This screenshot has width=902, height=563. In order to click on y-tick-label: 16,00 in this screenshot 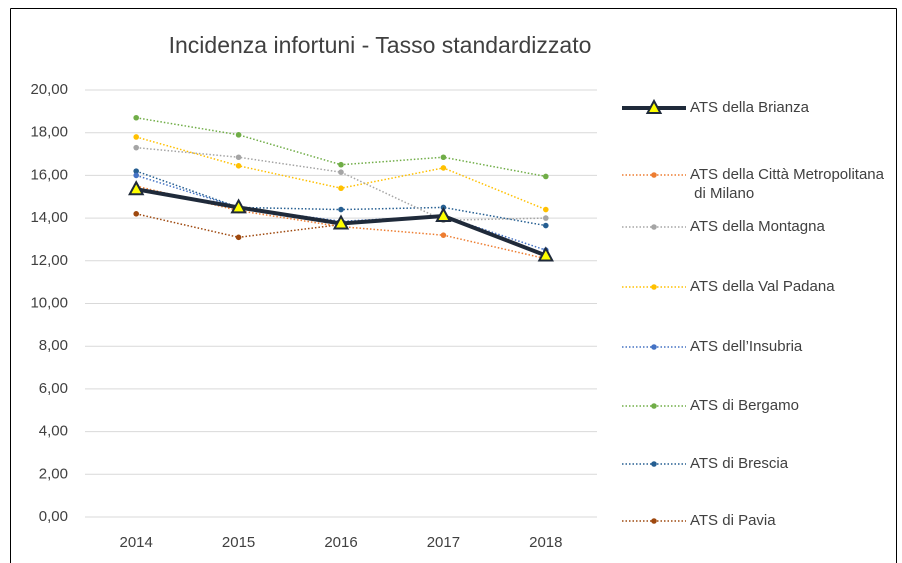, I will do `click(49, 174)`.